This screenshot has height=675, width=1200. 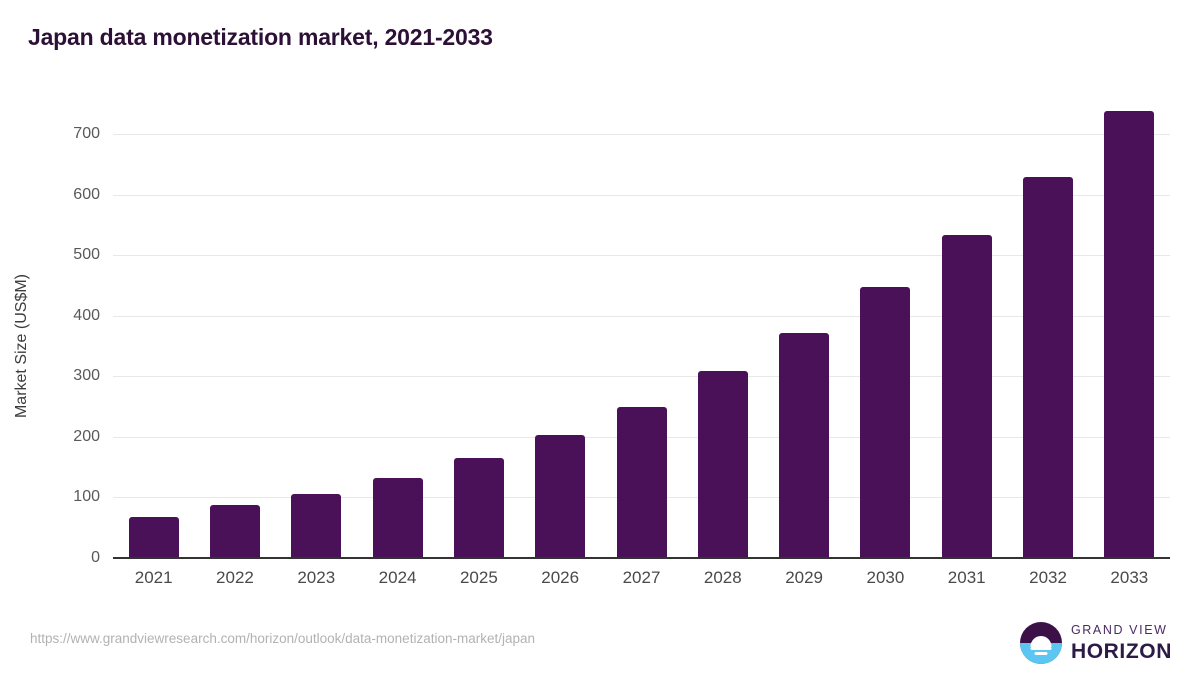 I want to click on x-tick-label: 2028, so click(x=722, y=577).